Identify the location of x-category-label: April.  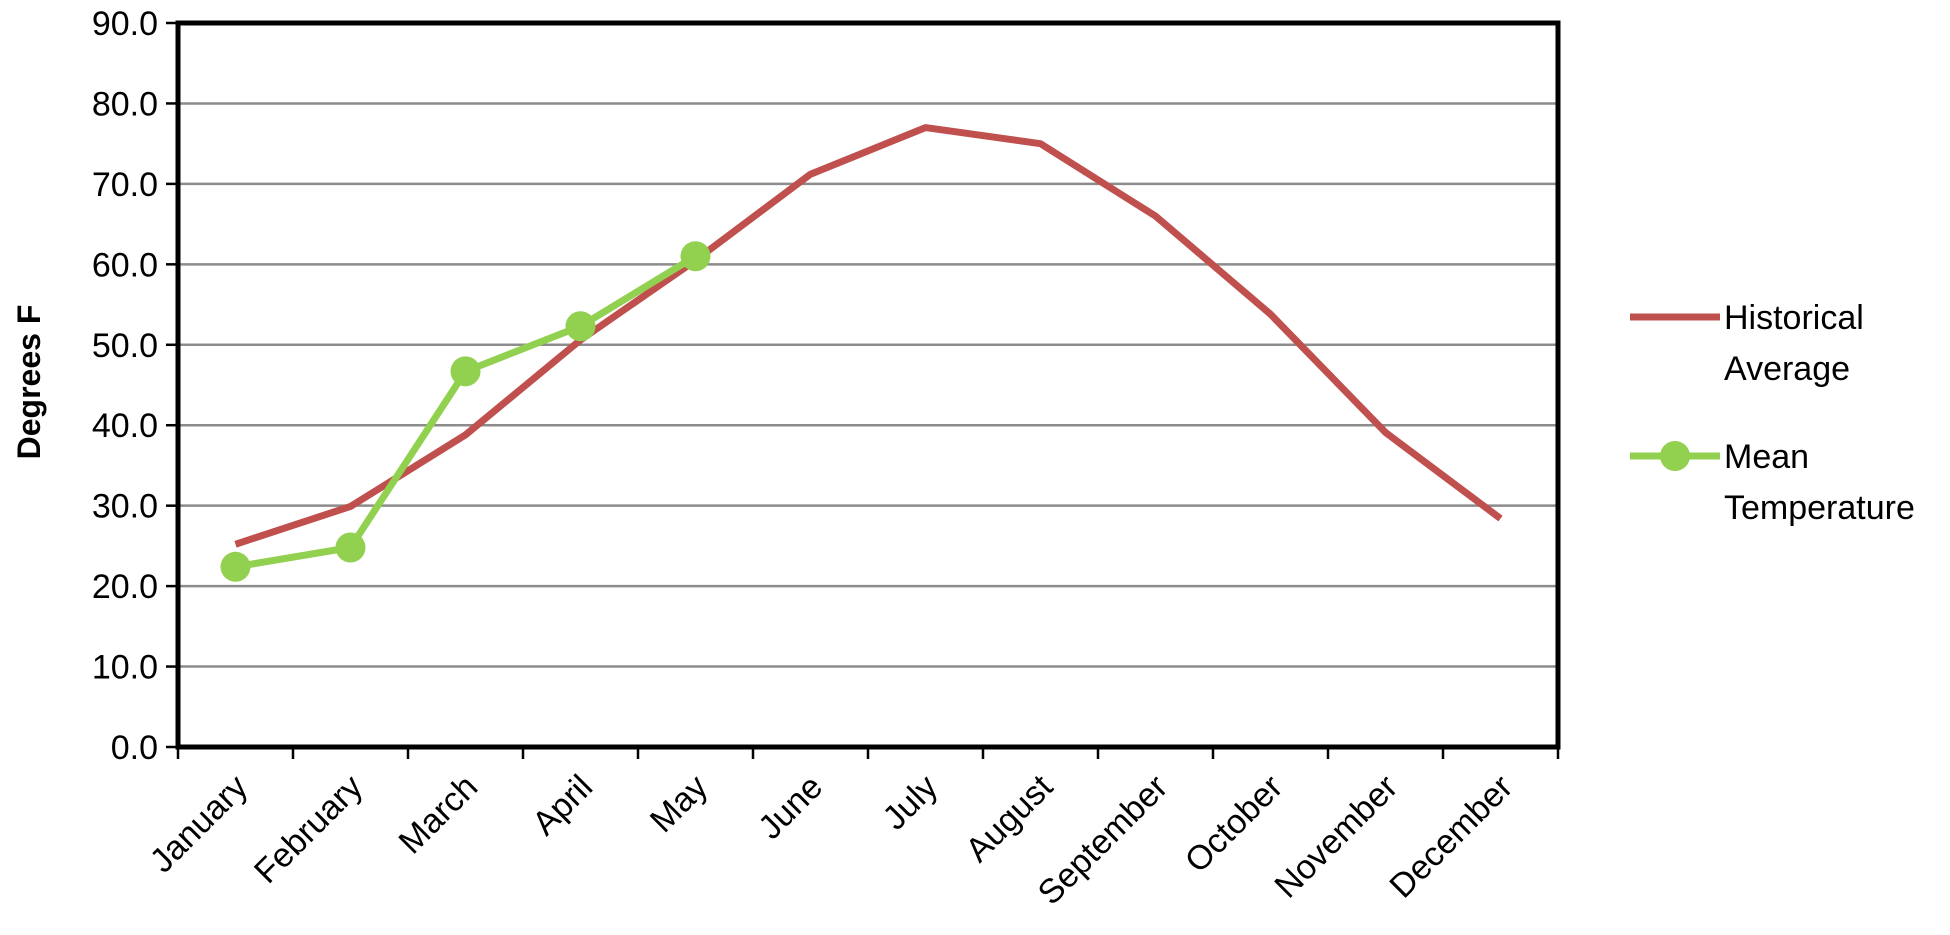
(562, 805).